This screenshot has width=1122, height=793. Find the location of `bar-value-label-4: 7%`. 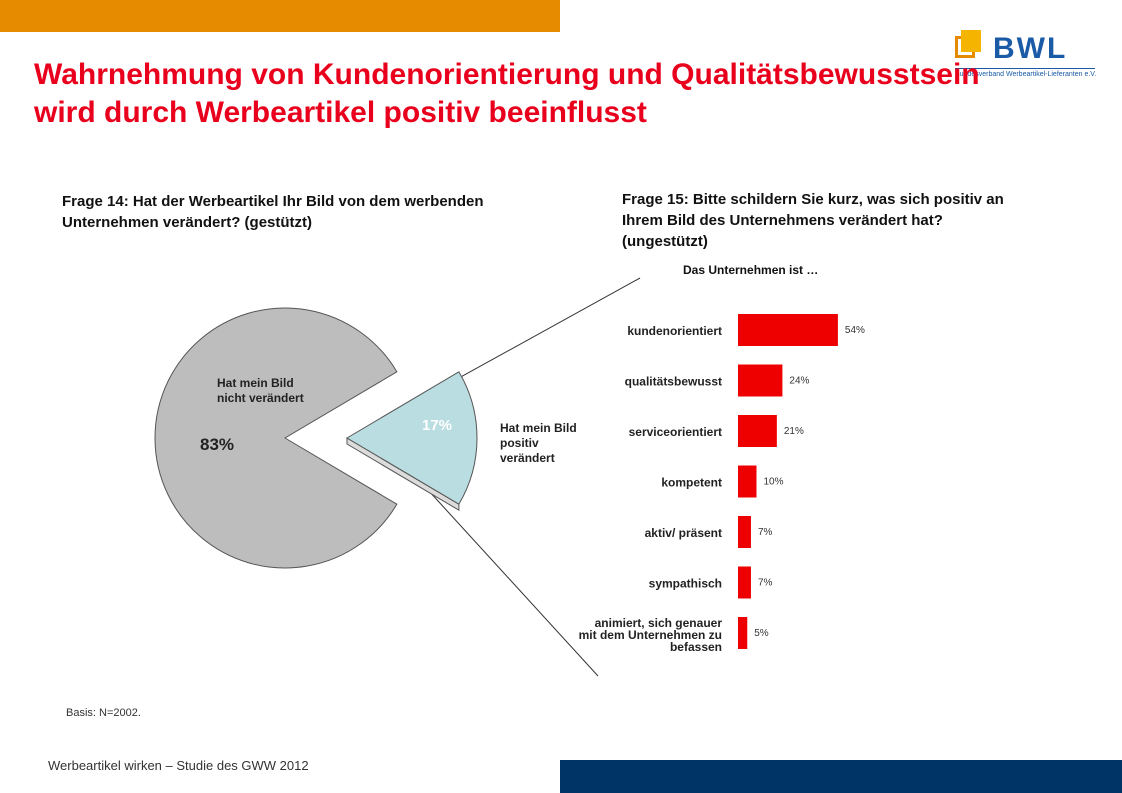

bar-value-label-4: 7% is located at coordinates (765, 532).